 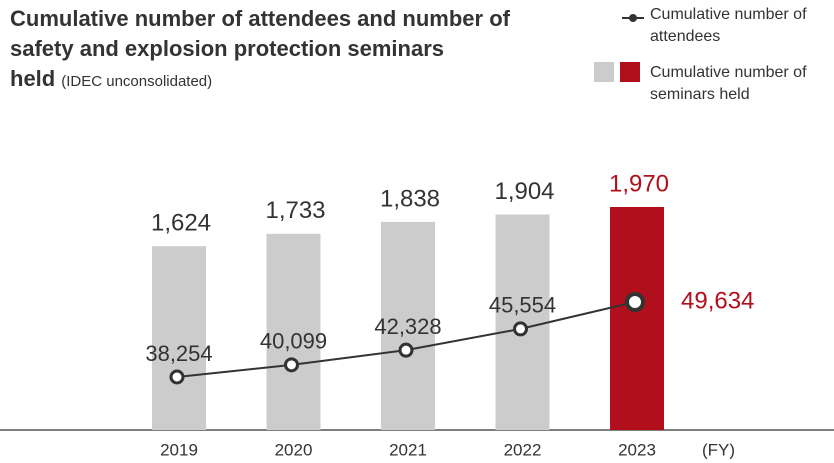 What do you see at coordinates (604, 72) in the screenshot?
I see `legend-gray-swatch` at bounding box center [604, 72].